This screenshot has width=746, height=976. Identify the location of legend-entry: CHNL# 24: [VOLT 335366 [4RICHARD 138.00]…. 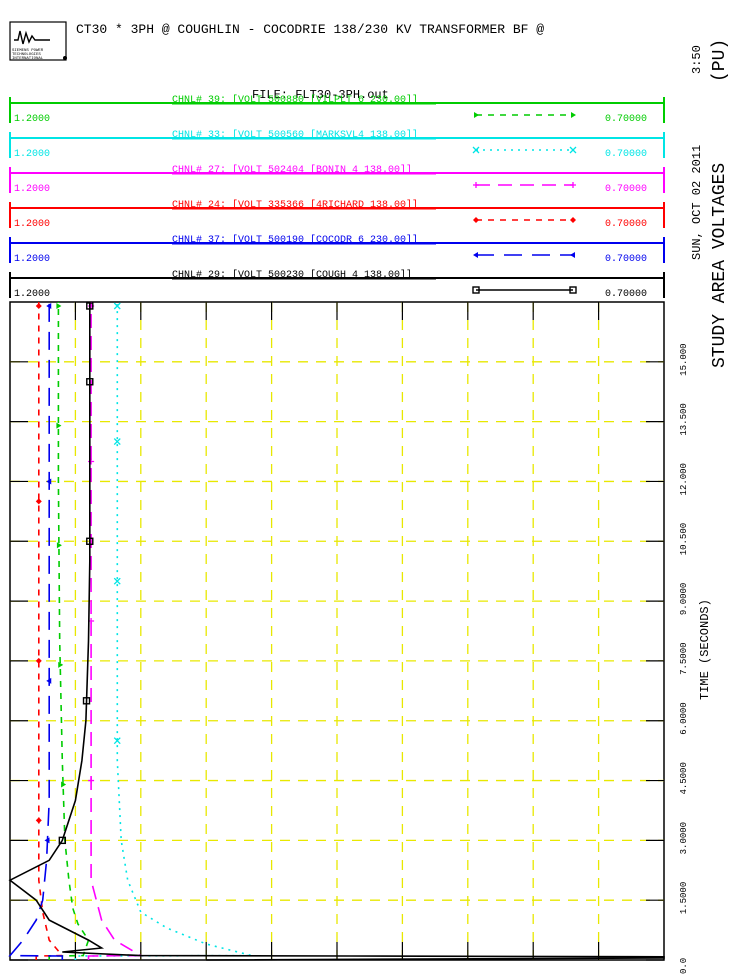
(337, 214).